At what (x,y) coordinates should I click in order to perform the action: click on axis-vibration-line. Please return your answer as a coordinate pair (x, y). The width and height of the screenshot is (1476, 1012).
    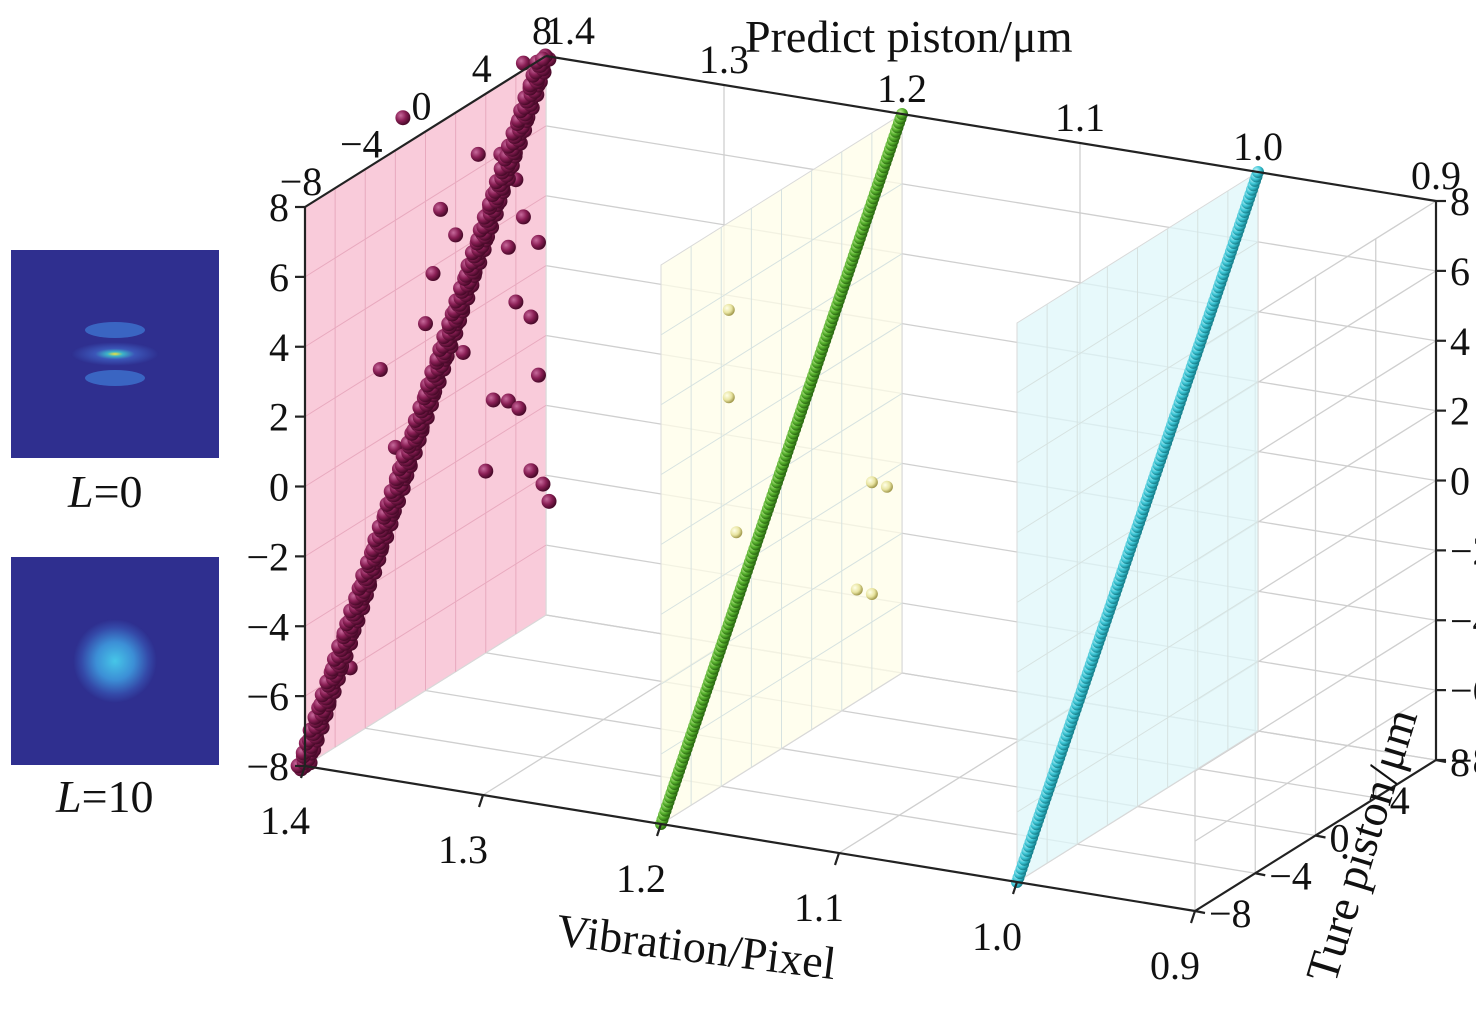
    Looking at the image, I should click on (750, 838).